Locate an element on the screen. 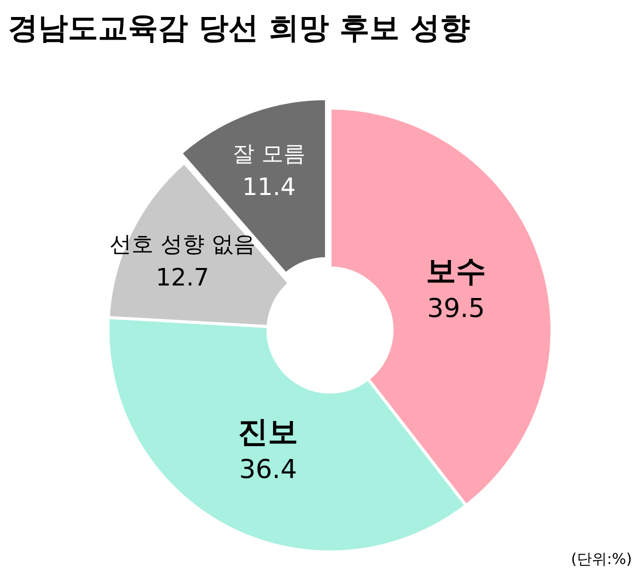  data-label: 11.4 is located at coordinates (269, 186).